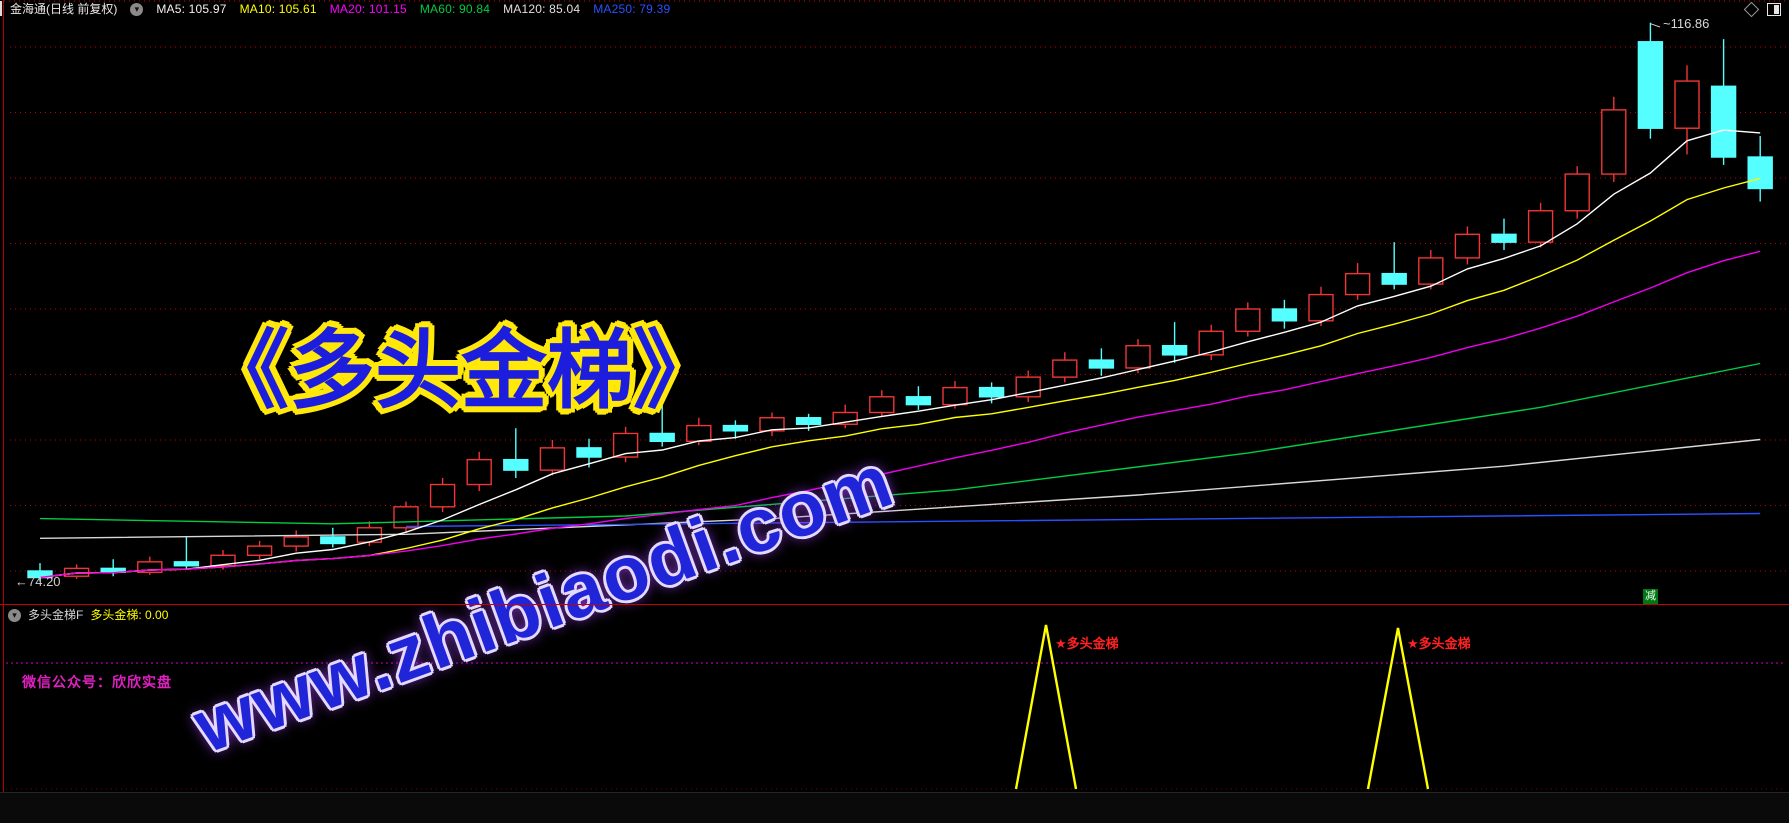 Image resolution: width=1789 pixels, height=823 pixels. I want to click on diamond-icon, so click(1751, 9).